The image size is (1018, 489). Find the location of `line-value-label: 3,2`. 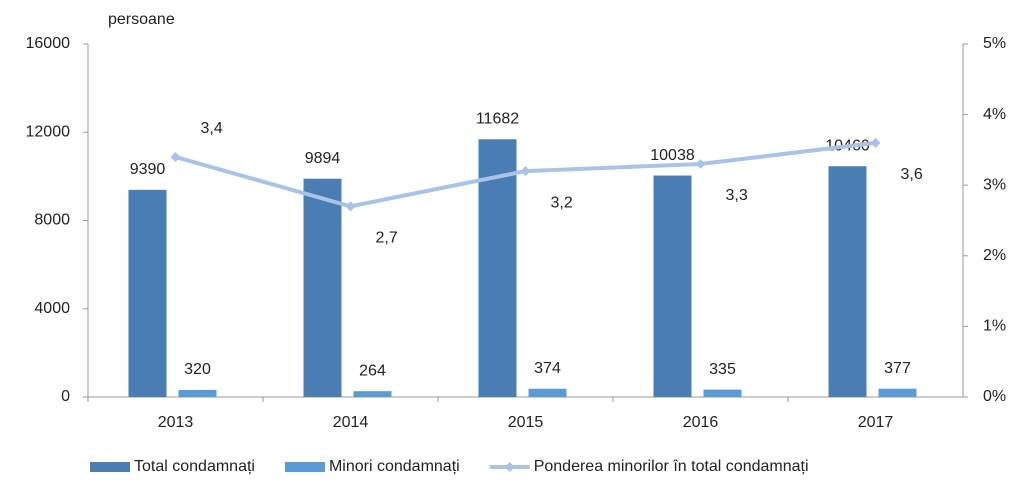

line-value-label: 3,2 is located at coordinates (562, 202).